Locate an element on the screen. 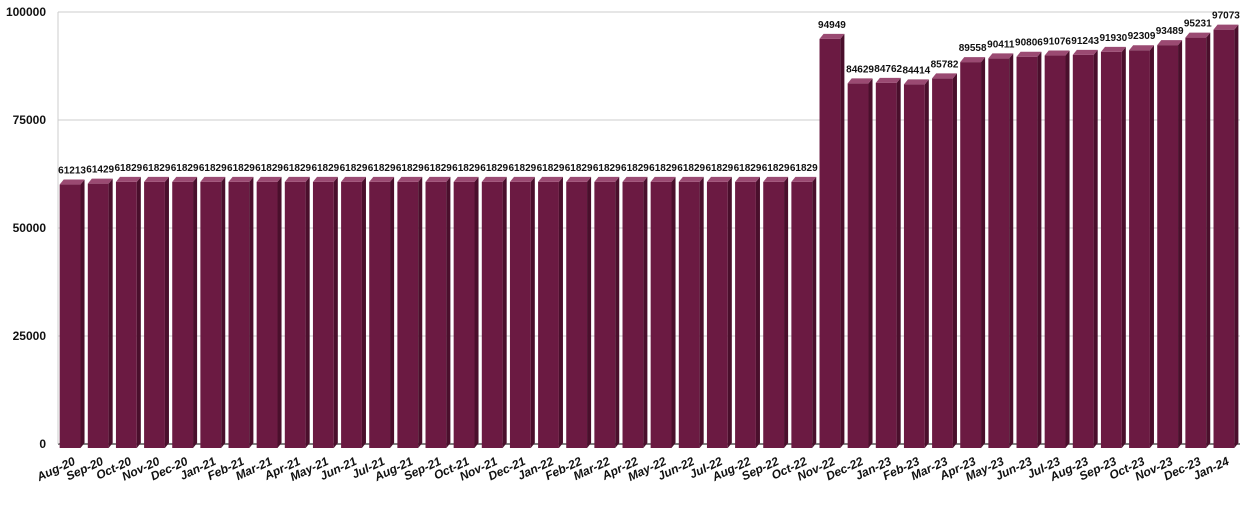  data-label: 91930 is located at coordinates (1113, 38).